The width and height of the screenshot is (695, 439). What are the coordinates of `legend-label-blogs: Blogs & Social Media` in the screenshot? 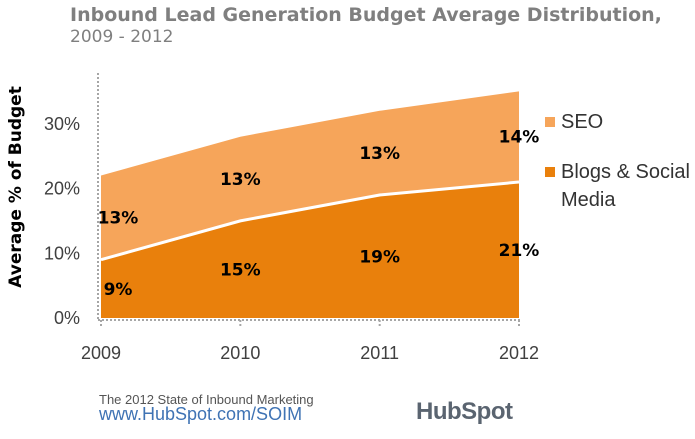 It's located at (628, 186).